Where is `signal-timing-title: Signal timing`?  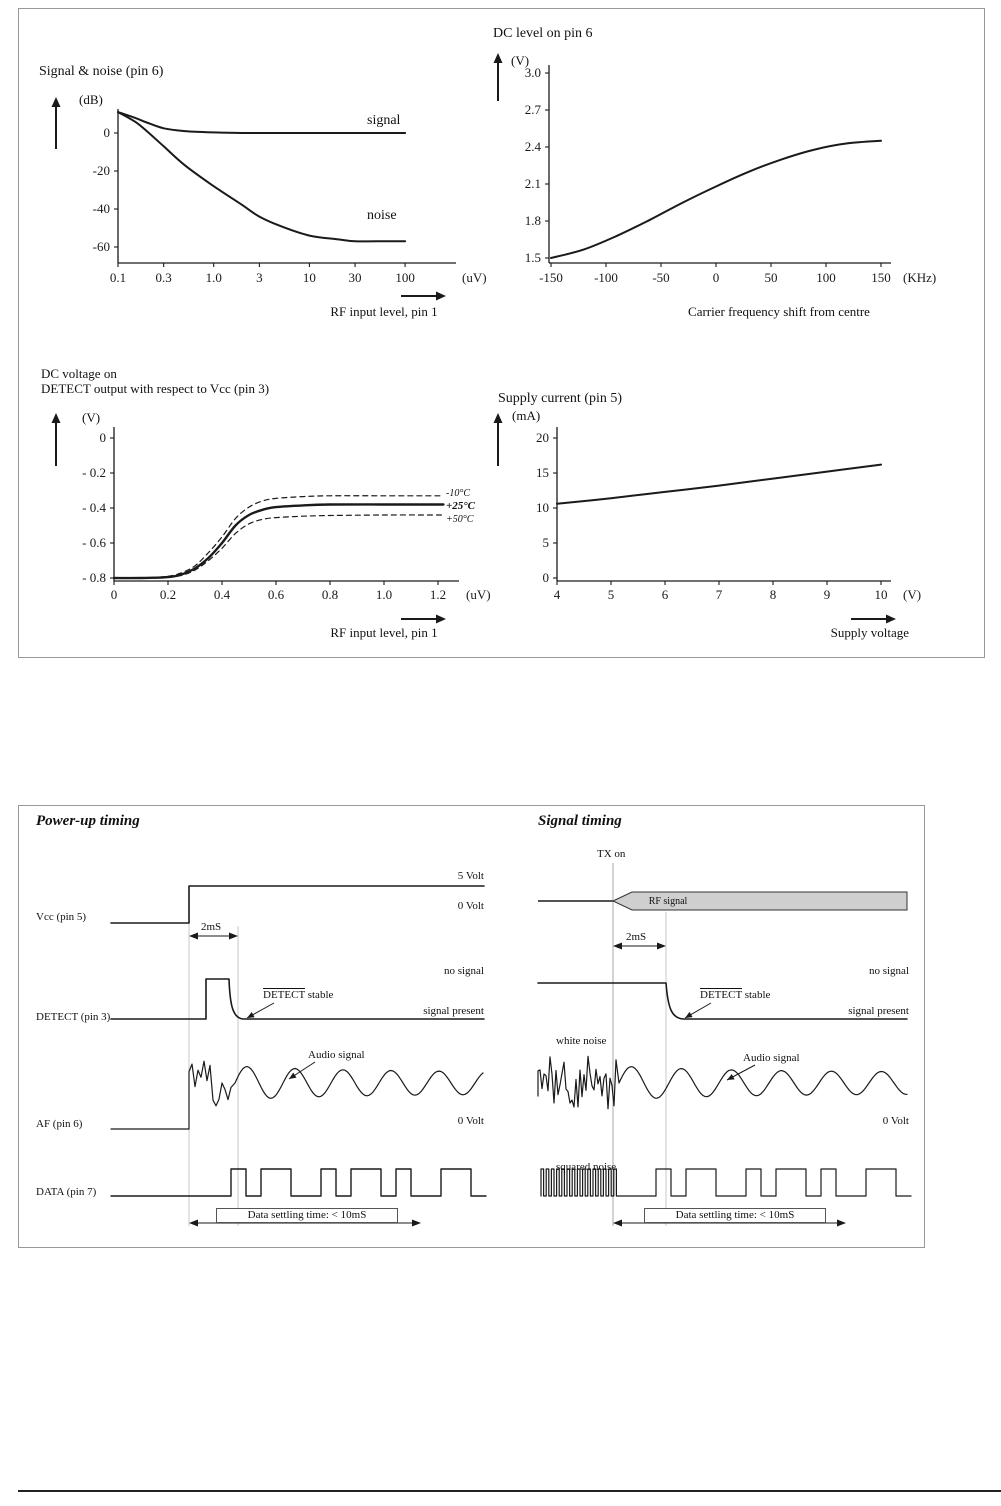
signal-timing-title: Signal timing is located at coordinates (580, 821).